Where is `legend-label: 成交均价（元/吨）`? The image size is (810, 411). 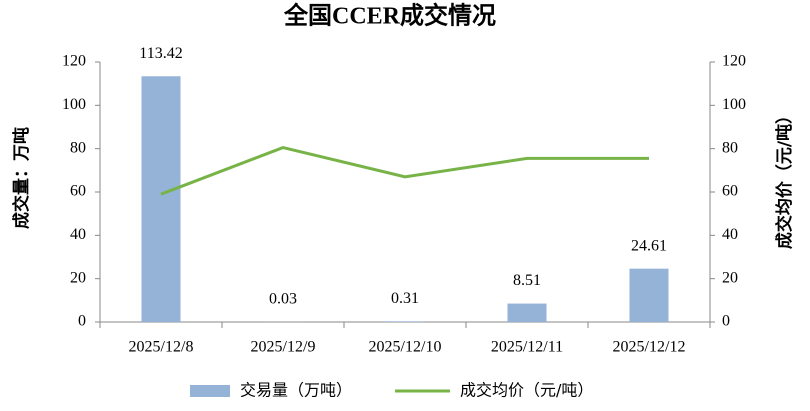
legend-label: 成交均价（元/吨） is located at coordinates (526, 390).